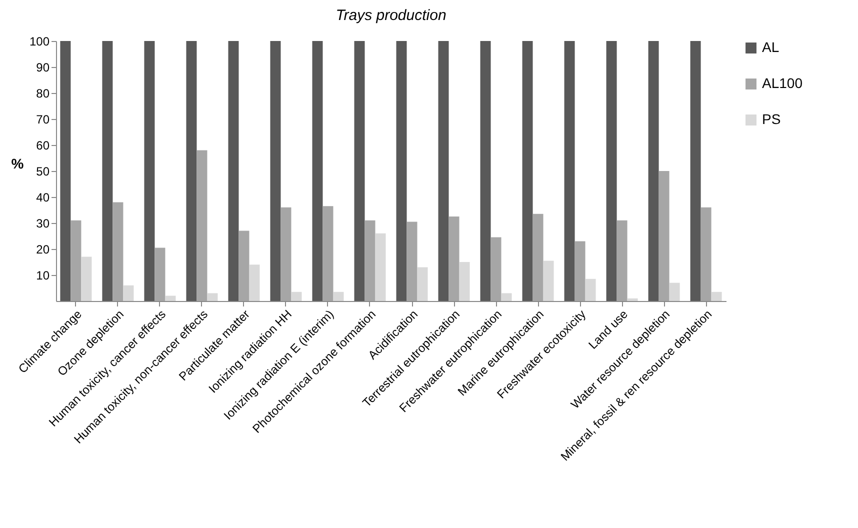 This screenshot has height=528, width=858. What do you see at coordinates (782, 83) in the screenshot?
I see `legend-label: AL100` at bounding box center [782, 83].